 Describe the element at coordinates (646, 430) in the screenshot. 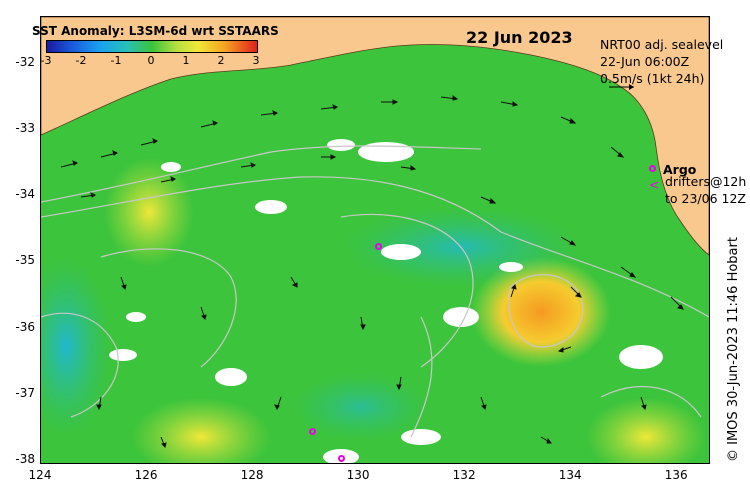

I see `warm-patch-southeast` at that location.